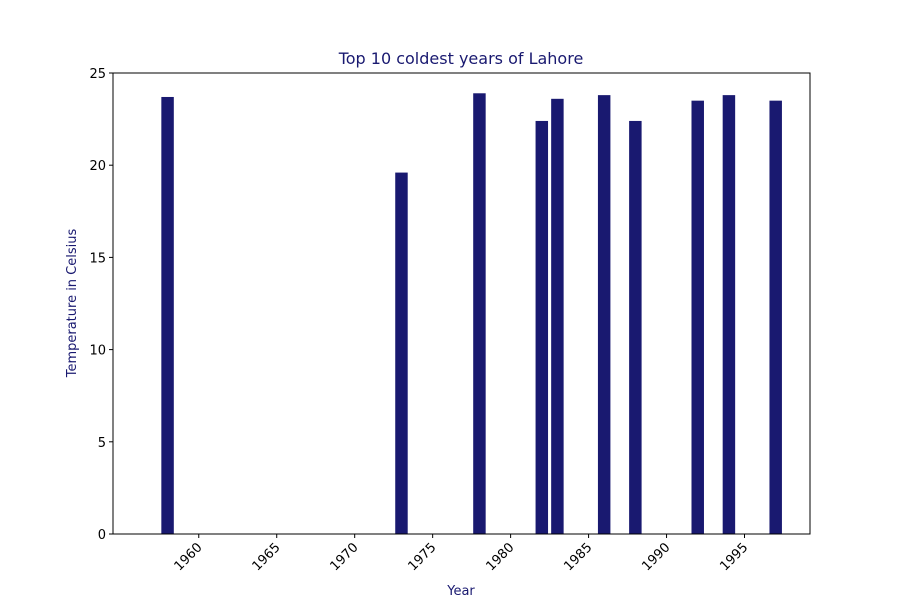 Image resolution: width=900 pixels, height=600 pixels. Describe the element at coordinates (72, 304) in the screenshot. I see `y-axis-label: Temperature in Celsius` at that location.